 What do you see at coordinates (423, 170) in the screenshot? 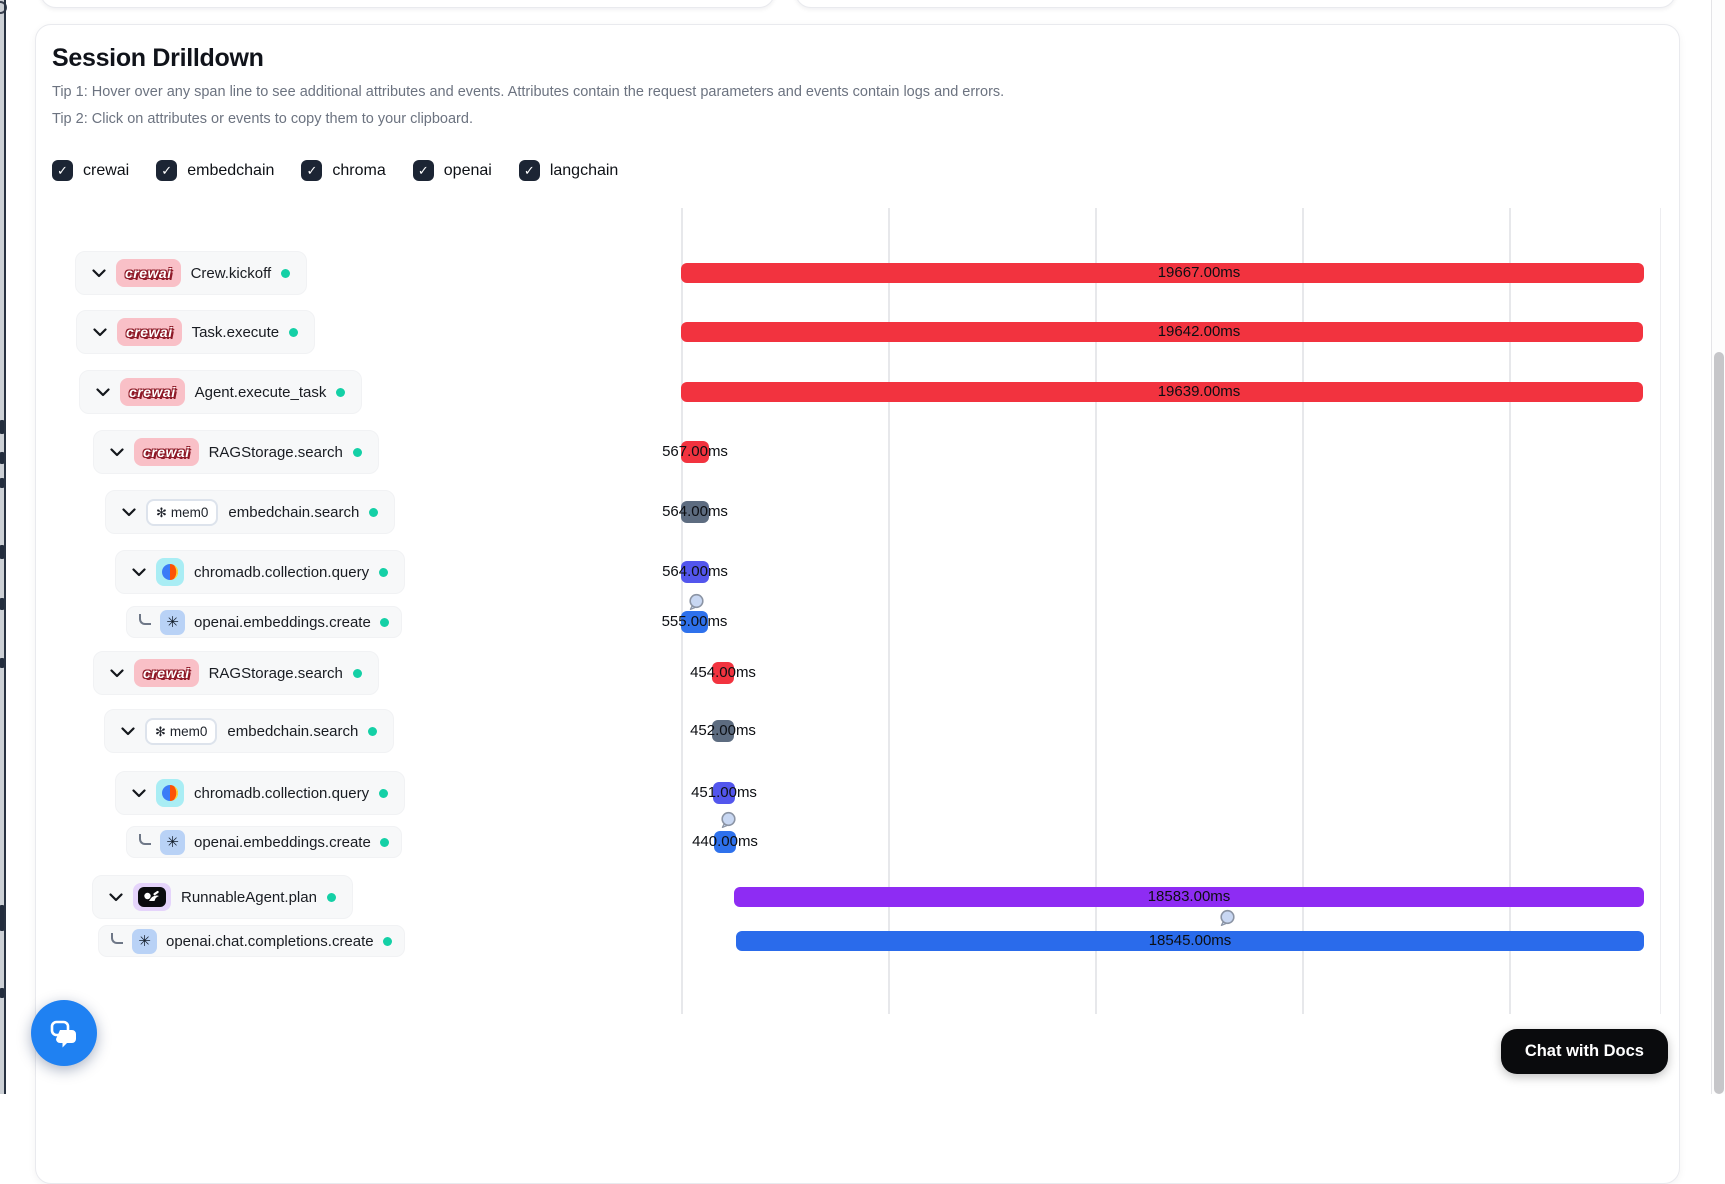
I see `checkbox-openai-checked: ✓` at bounding box center [423, 170].